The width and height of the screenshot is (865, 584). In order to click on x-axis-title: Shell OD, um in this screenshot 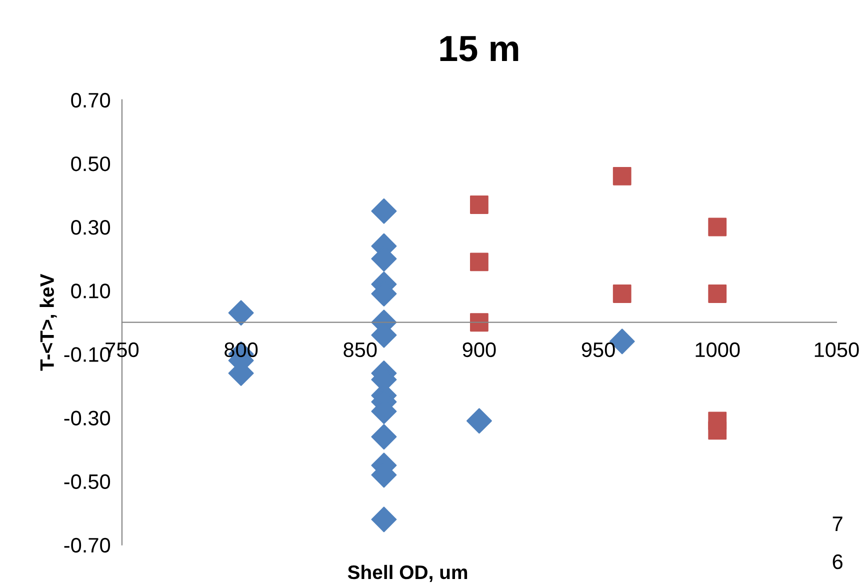, I will do `click(408, 573)`.